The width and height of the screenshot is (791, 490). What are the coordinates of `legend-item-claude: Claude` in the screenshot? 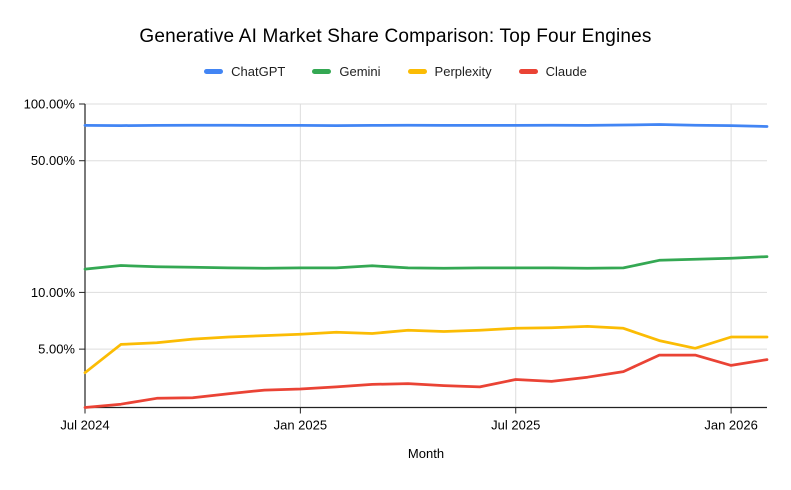 It's located at (552, 71).